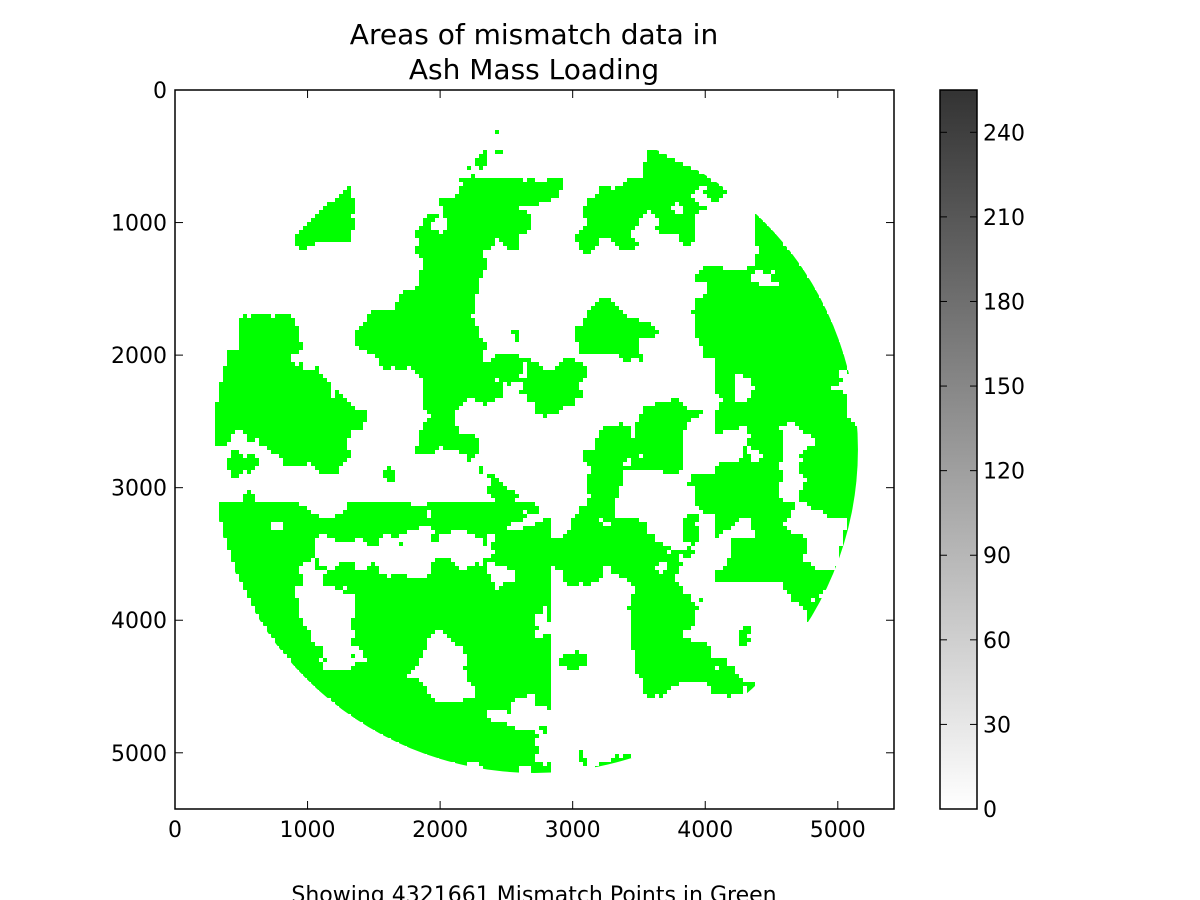 Image resolution: width=1200 pixels, height=900 pixels. Describe the element at coordinates (573, 830) in the screenshot. I see `x-tick-label: 3000` at that location.